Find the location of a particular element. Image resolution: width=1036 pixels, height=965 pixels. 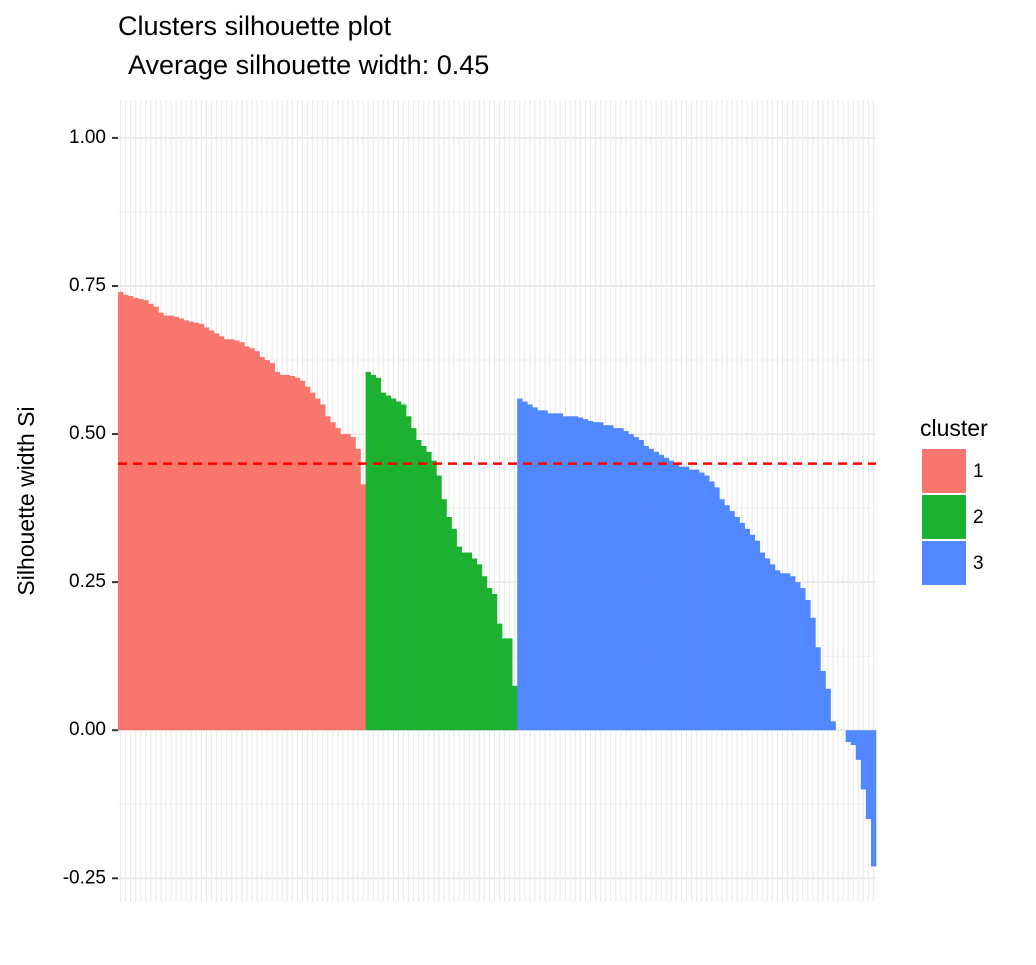

y-tick-label: 0.50 is located at coordinates (87, 433).